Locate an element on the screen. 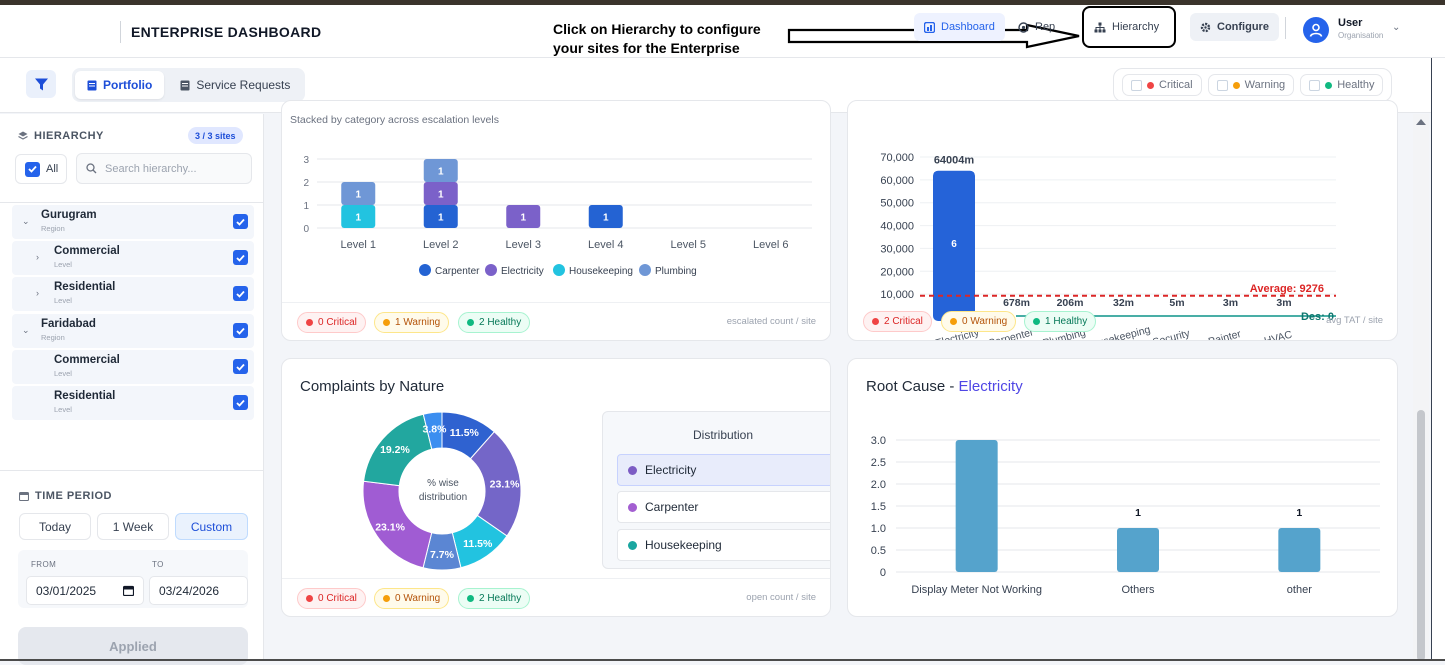  warning-dot-icon is located at coordinates (386, 598).